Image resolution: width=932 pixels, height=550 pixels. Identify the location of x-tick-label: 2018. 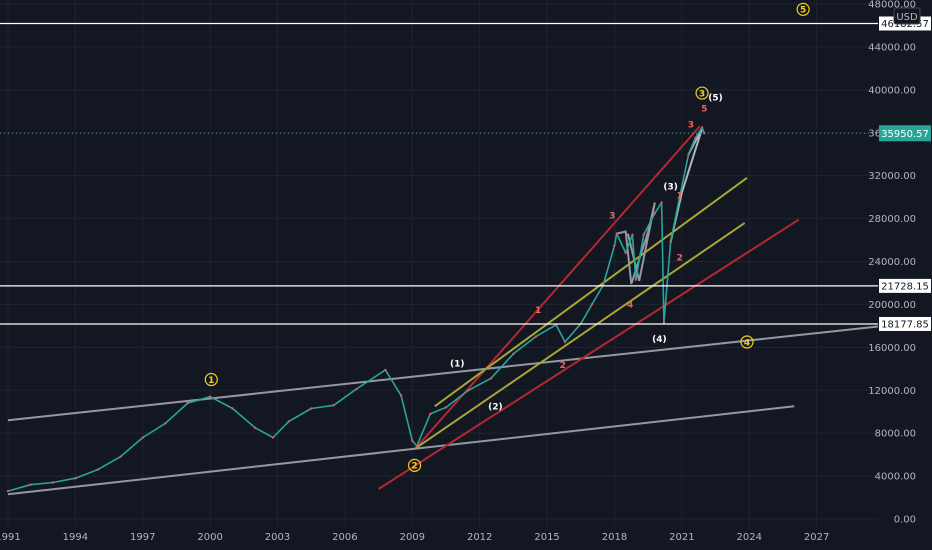
(614, 537).